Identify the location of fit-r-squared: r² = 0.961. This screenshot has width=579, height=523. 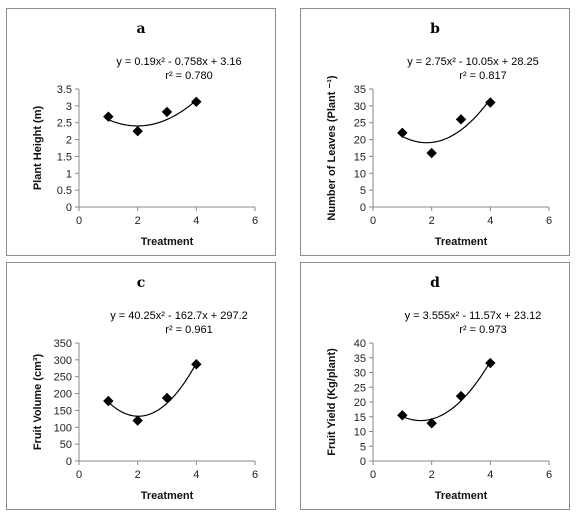
(188, 330).